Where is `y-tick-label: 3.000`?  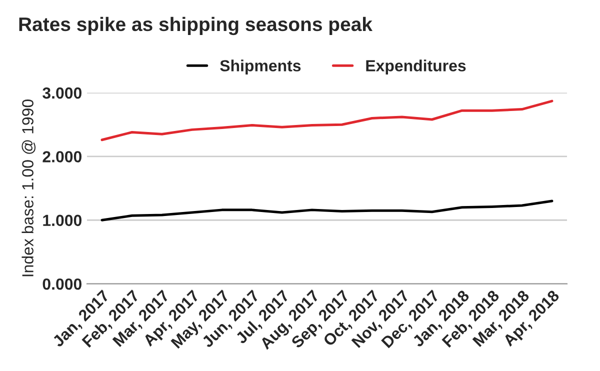 y-tick-label: 3.000 is located at coordinates (62, 93).